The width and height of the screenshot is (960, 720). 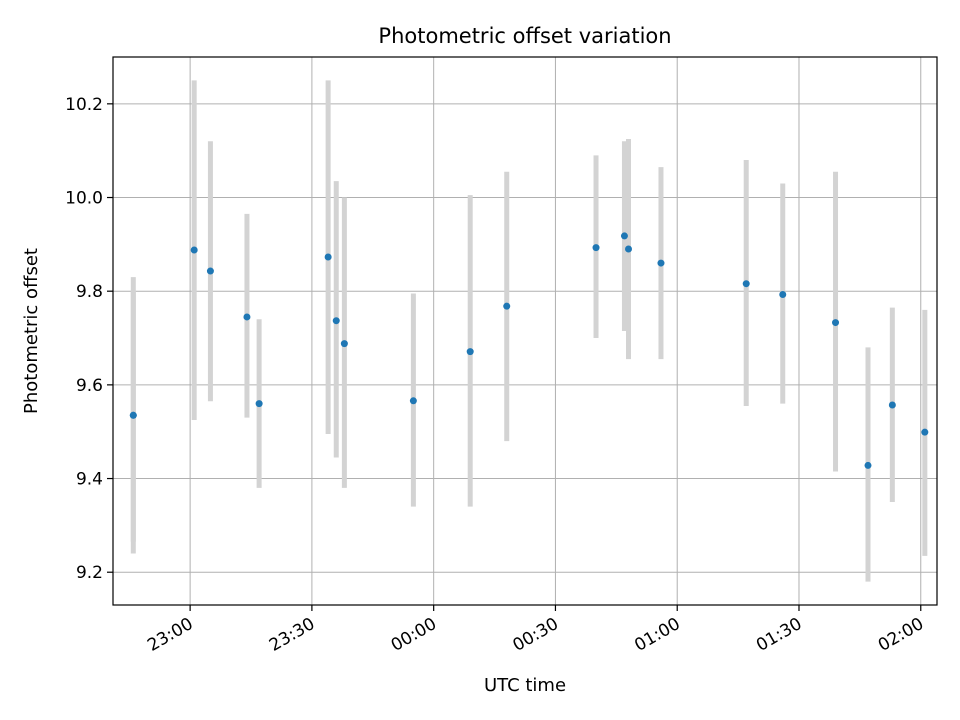 I want to click on y-axis-ticks: 9.2 9.4 9.6 9.8 10.0 10.2, so click(x=89, y=339).